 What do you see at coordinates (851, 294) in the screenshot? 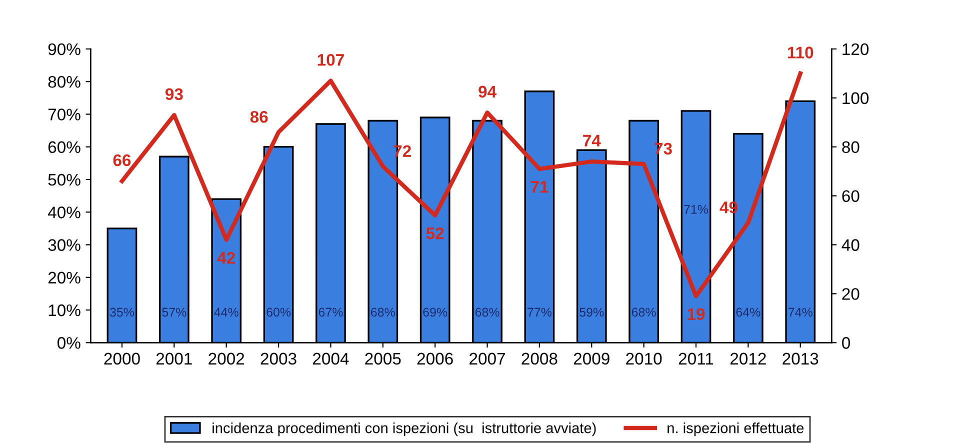
I see `y2-tick-label: 20` at bounding box center [851, 294].